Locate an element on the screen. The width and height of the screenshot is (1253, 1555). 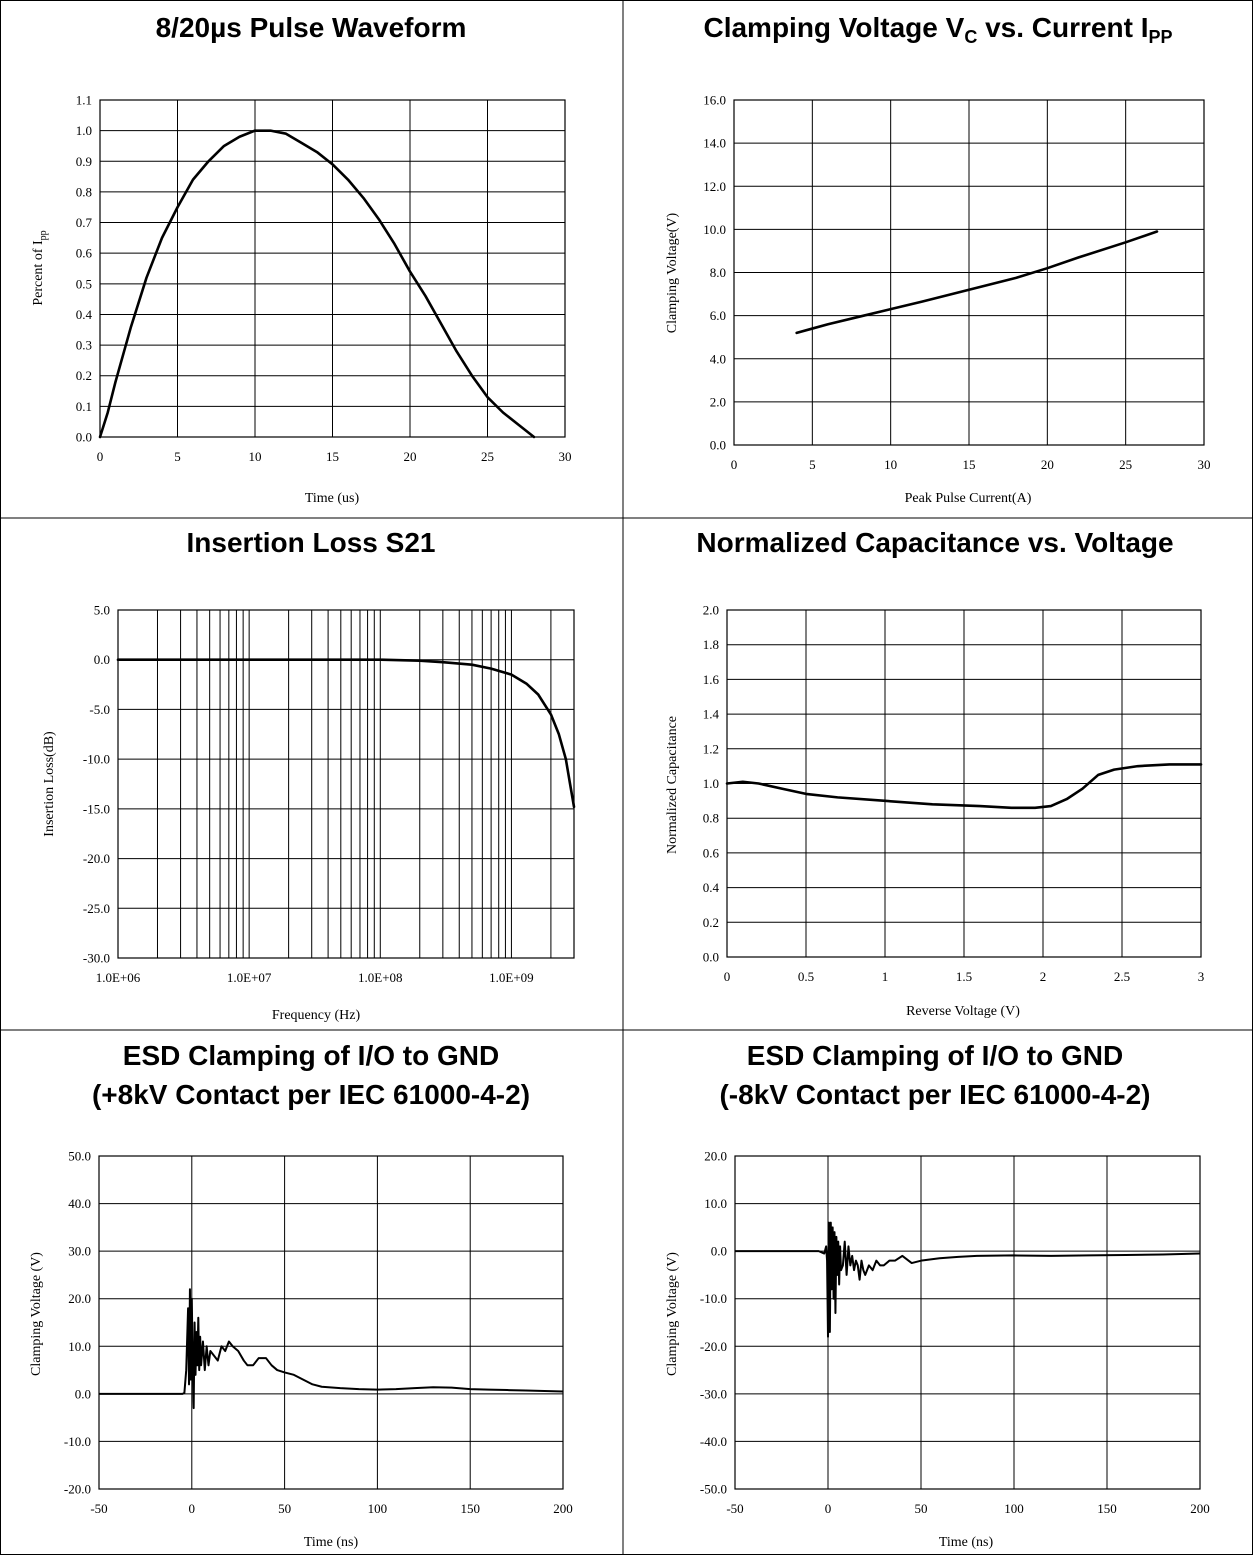
chart1-ytick-label: 0.2 is located at coordinates (84, 375).